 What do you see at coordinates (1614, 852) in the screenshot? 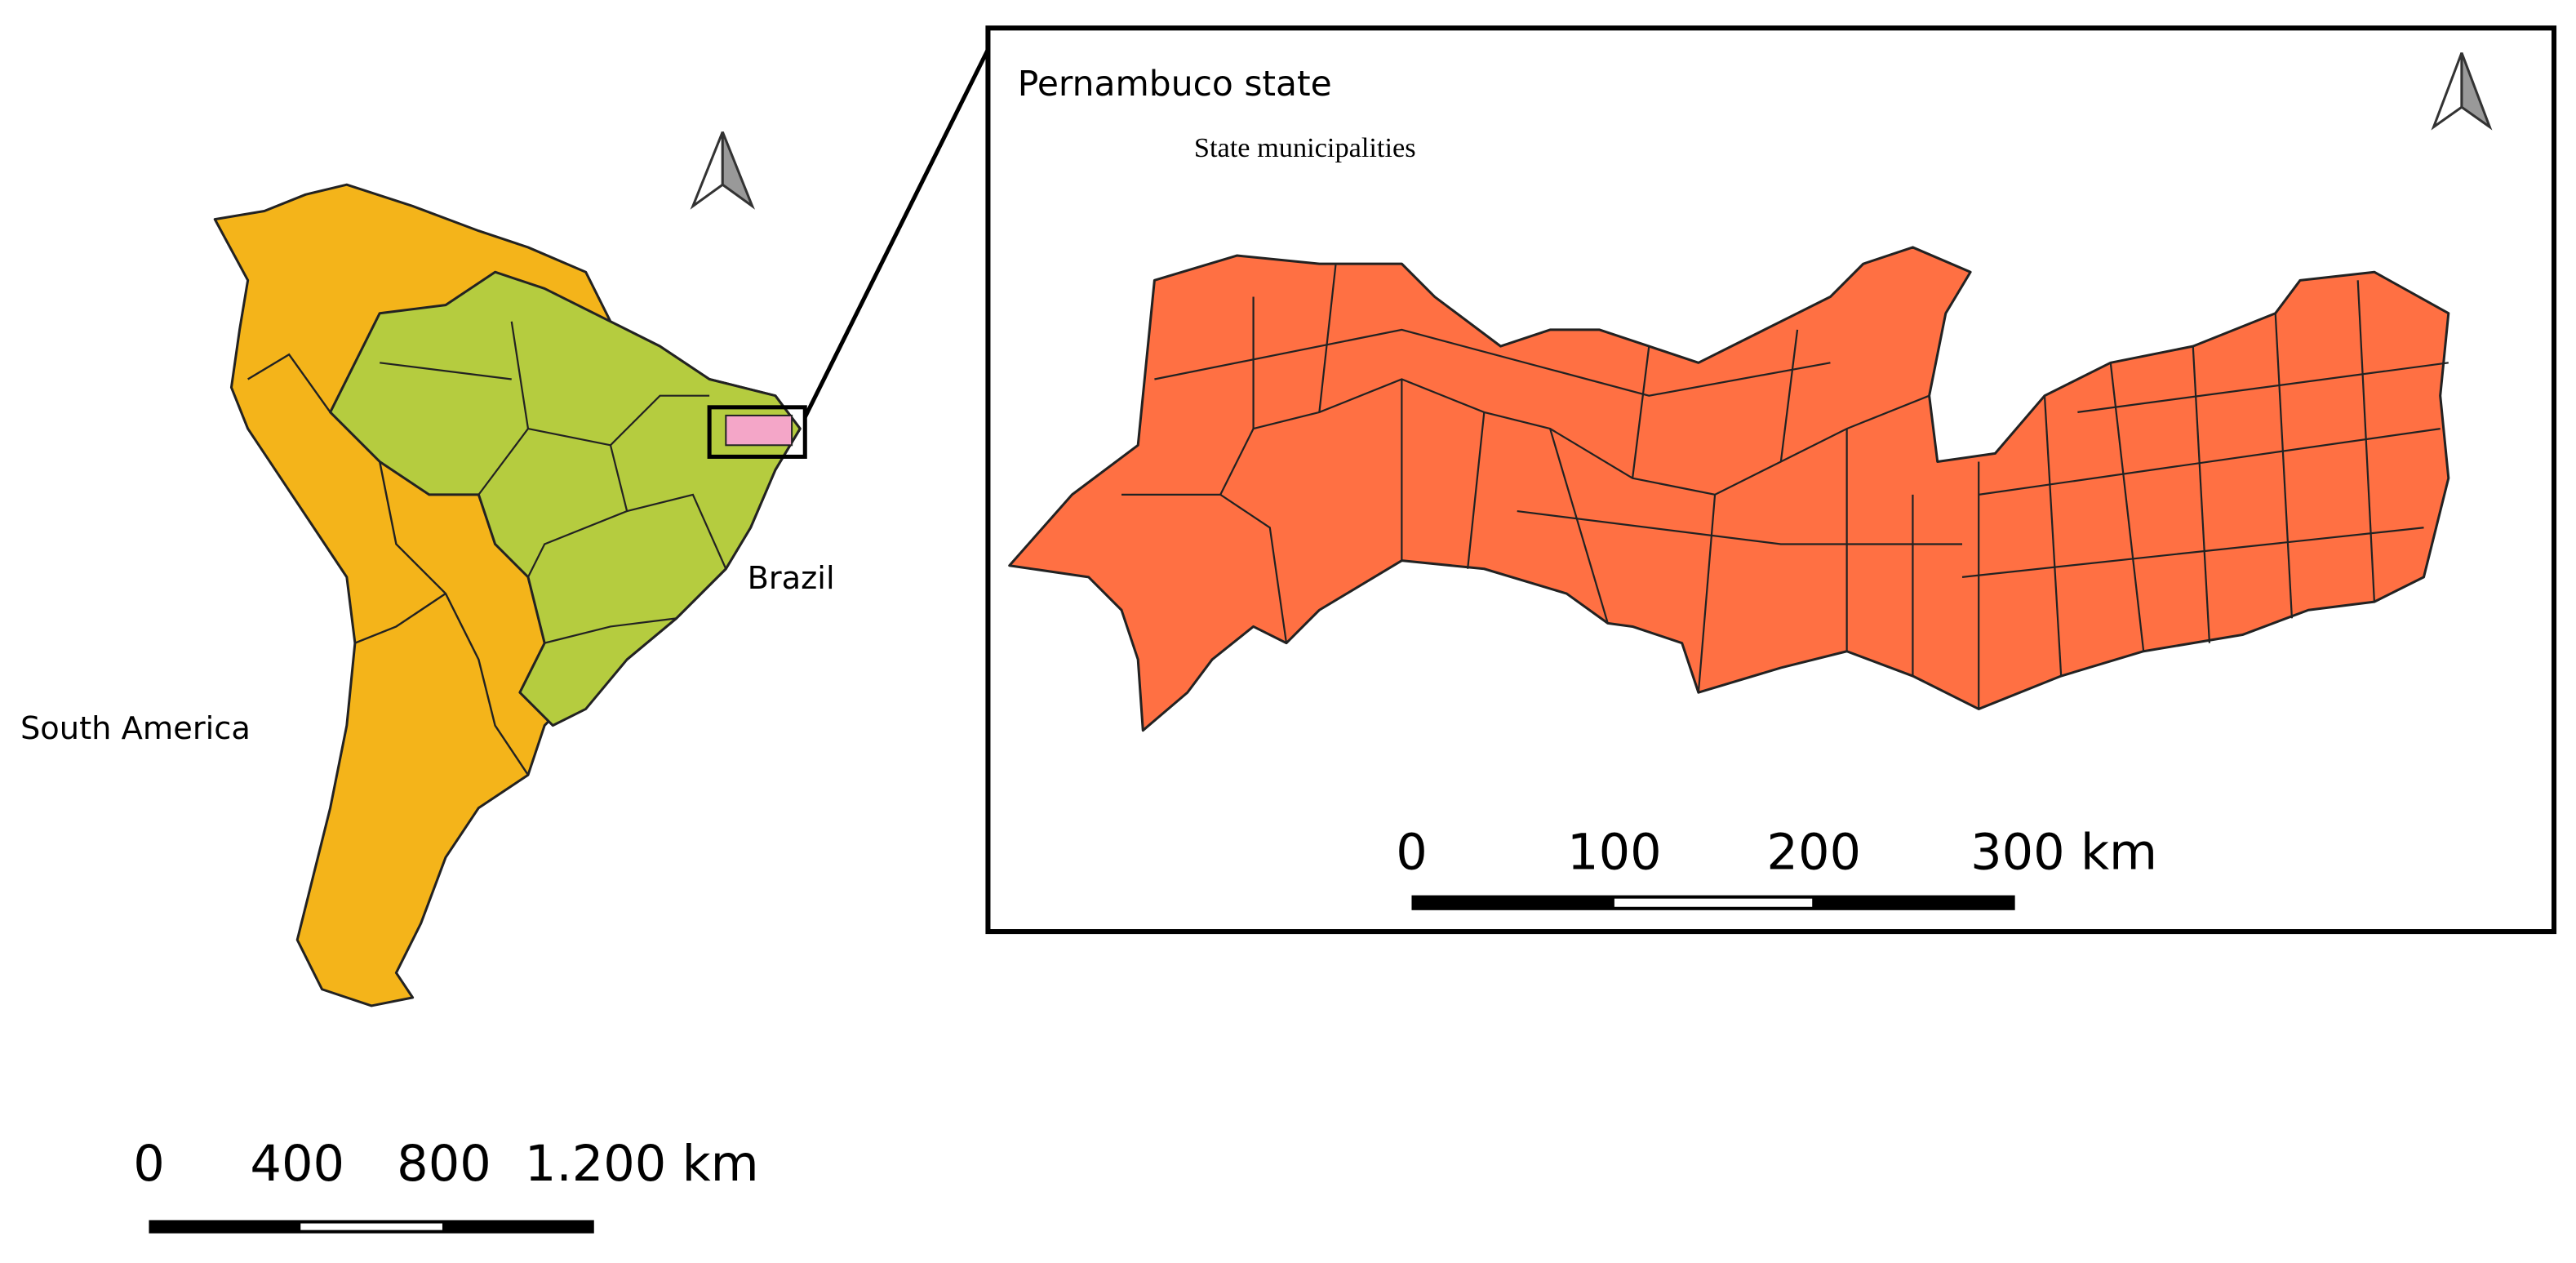
I see `scale-label: 100` at bounding box center [1614, 852].